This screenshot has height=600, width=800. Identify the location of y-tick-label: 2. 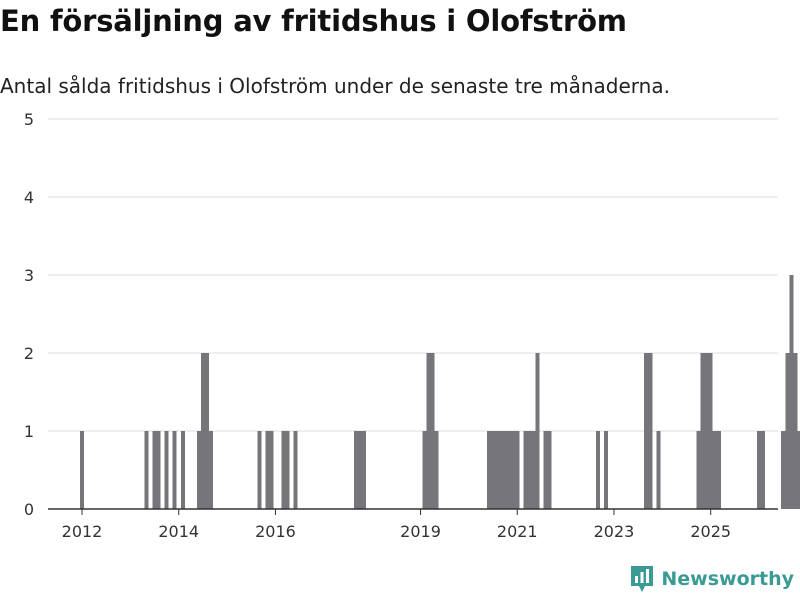
(29, 353).